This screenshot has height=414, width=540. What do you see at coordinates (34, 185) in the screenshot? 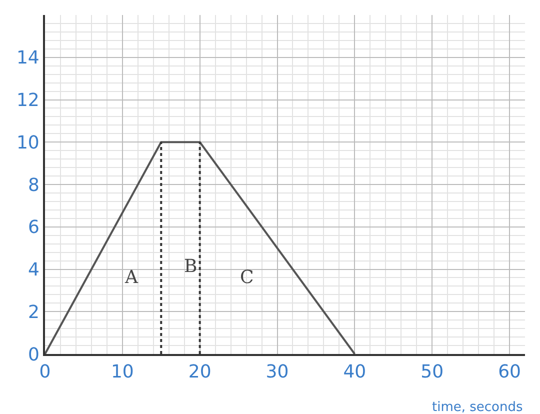
I see `y-tick-label: 8` at bounding box center [34, 185].